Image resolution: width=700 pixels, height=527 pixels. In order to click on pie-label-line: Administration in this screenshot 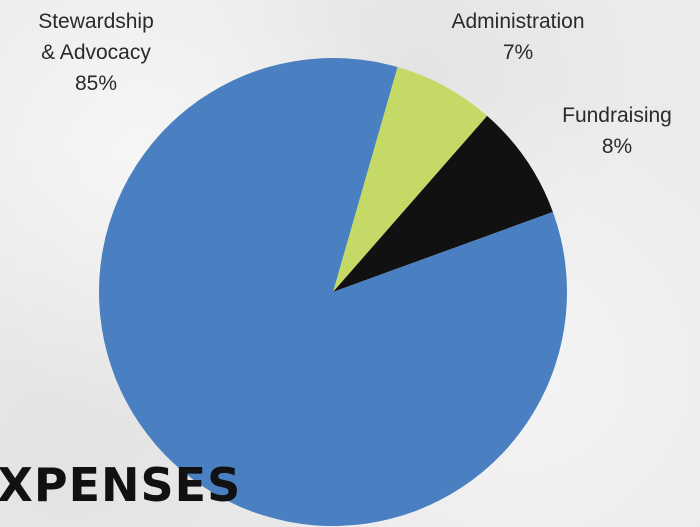, I will do `click(517, 21)`.